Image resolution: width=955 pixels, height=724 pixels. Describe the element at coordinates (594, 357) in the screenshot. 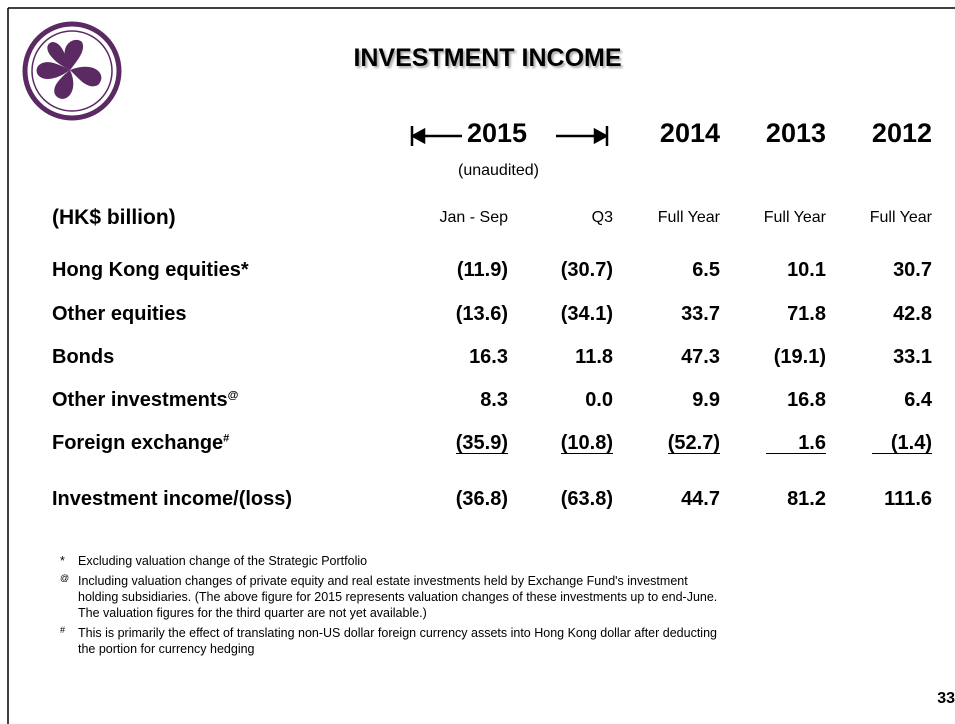

I see `cell: 11.8` at that location.